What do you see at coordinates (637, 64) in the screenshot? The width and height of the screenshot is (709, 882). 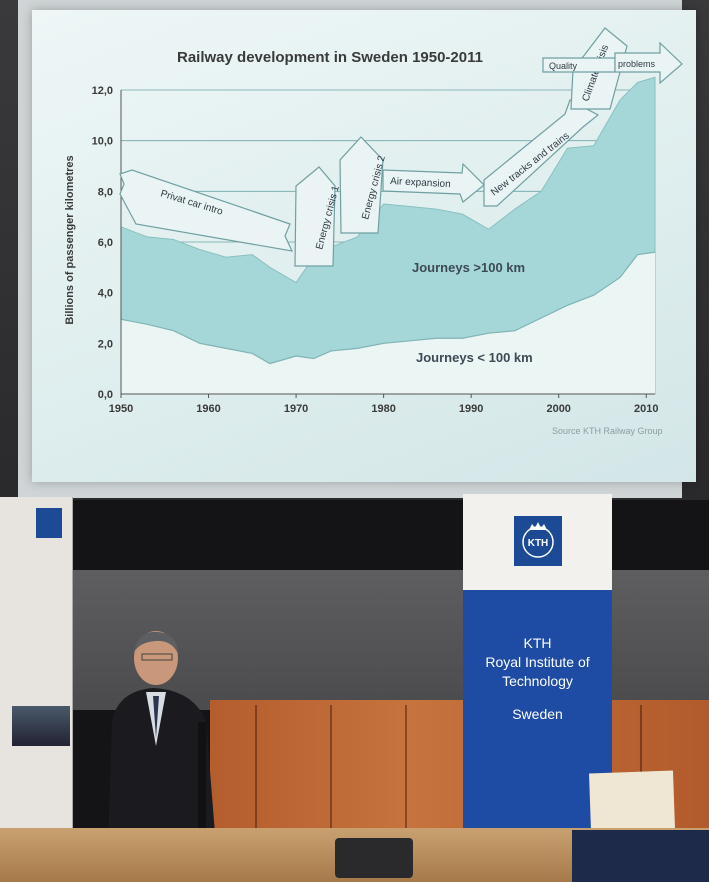 I see `annotation-label: problems` at bounding box center [637, 64].